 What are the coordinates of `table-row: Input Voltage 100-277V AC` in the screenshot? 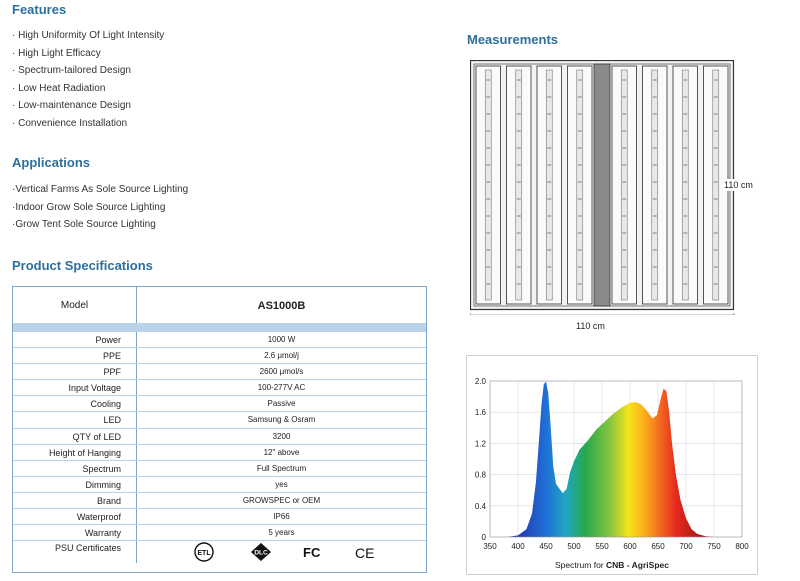 It's located at (219, 388).